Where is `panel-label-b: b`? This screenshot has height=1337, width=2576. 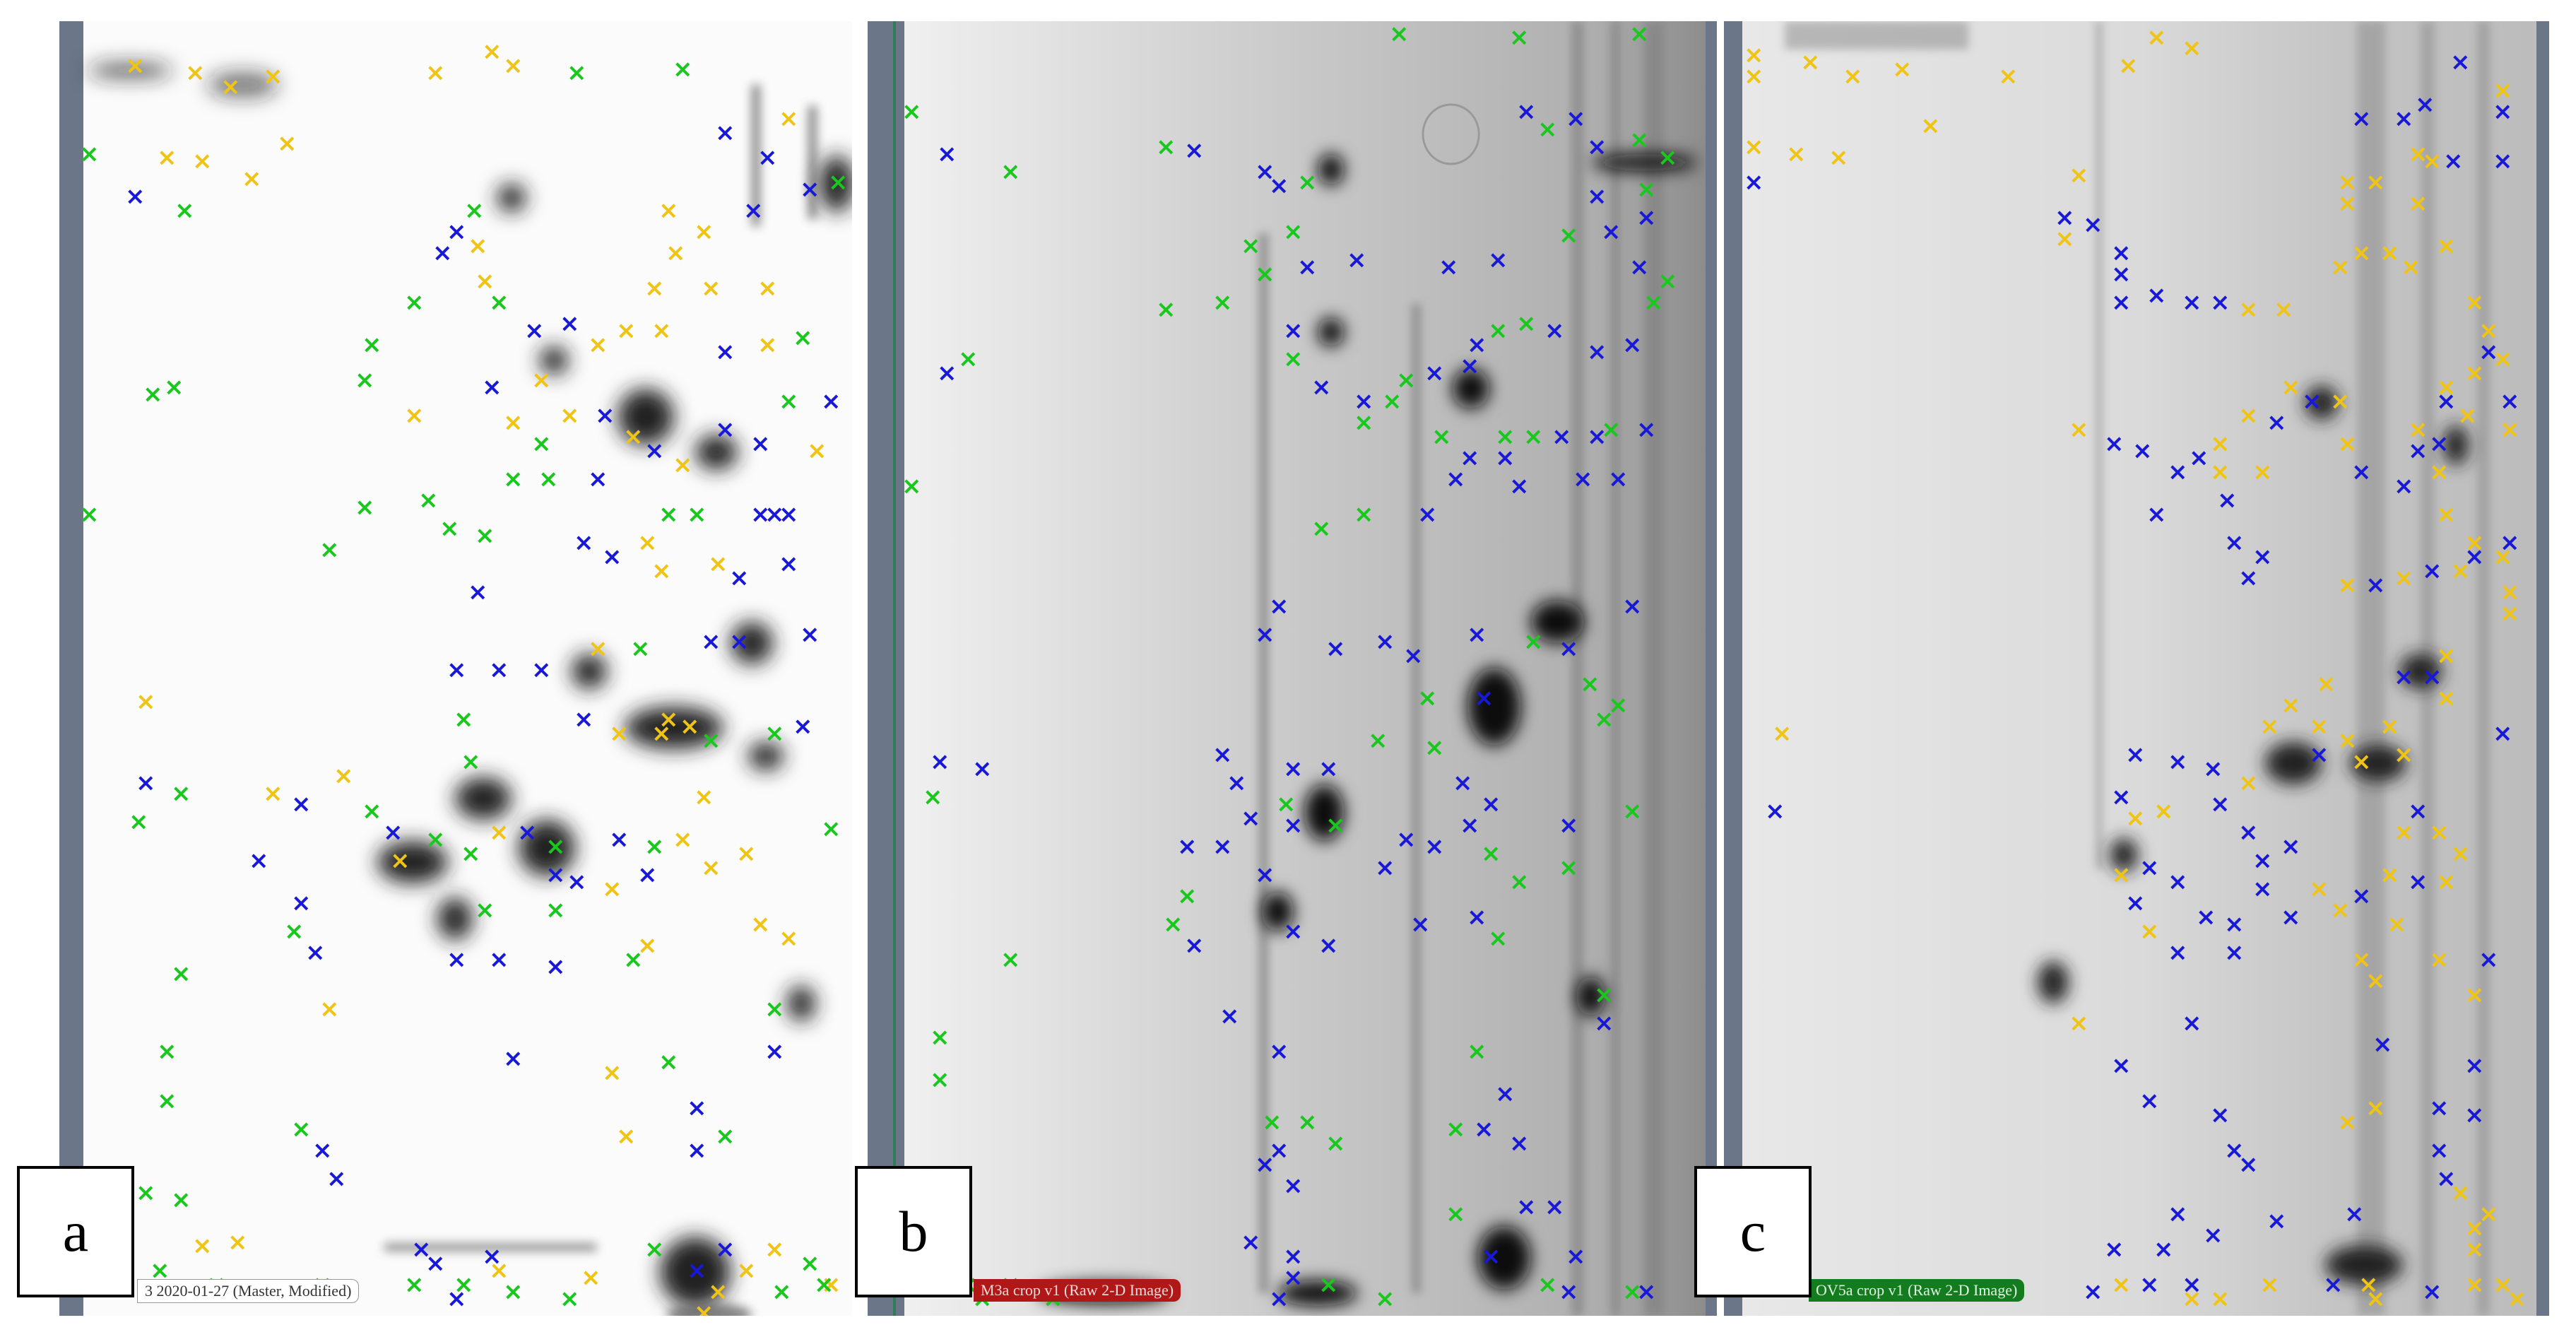
panel-label-b: b is located at coordinates (913, 1231).